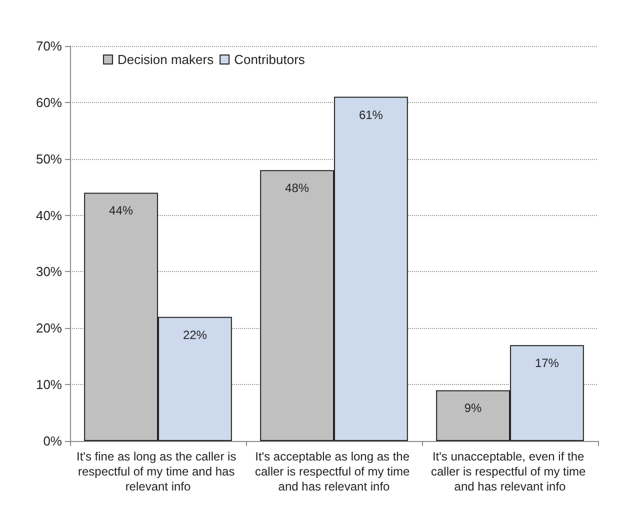 This screenshot has height=531, width=626. I want to click on x-tick-label: It's acceptable as long as the caller is respectful of my time and has relevant info, so click(334, 472).